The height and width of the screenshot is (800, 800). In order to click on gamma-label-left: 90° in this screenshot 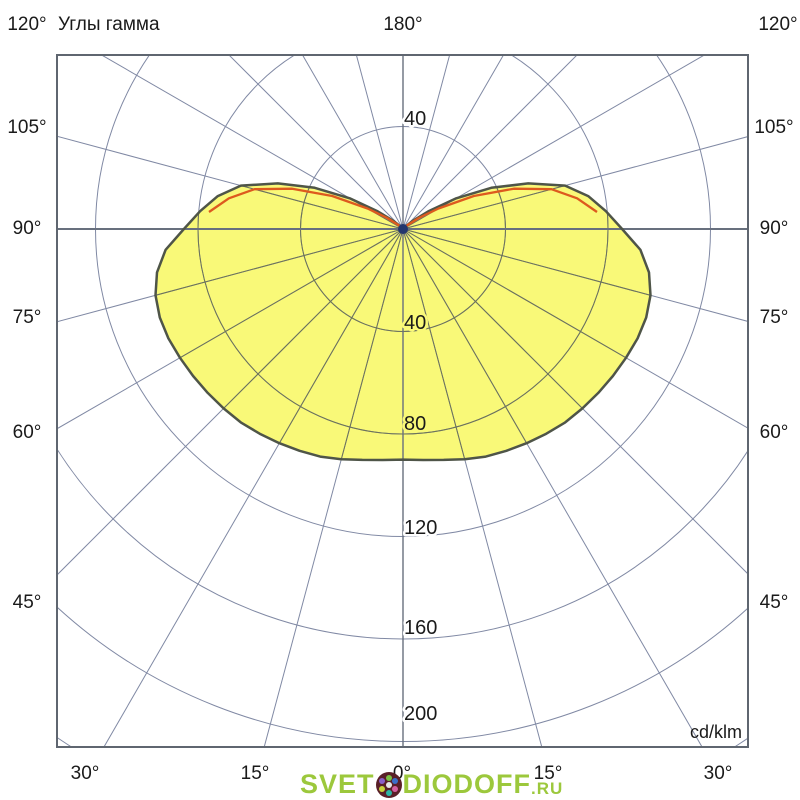, I will do `click(27, 228)`.